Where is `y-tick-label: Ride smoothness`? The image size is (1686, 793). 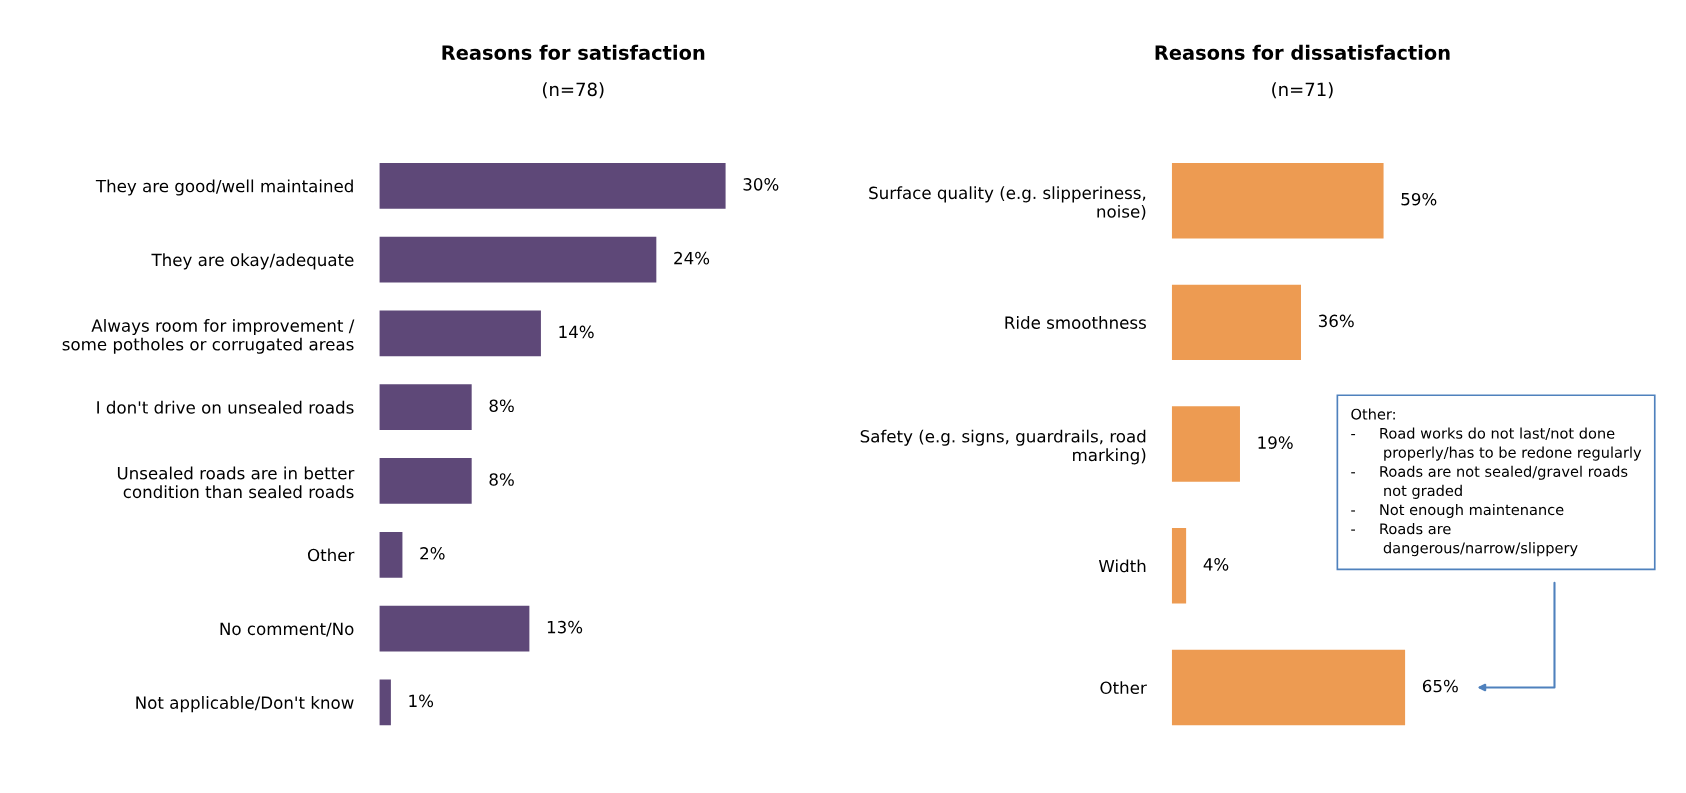 y-tick-label: Ride smoothness is located at coordinates (1075, 322).